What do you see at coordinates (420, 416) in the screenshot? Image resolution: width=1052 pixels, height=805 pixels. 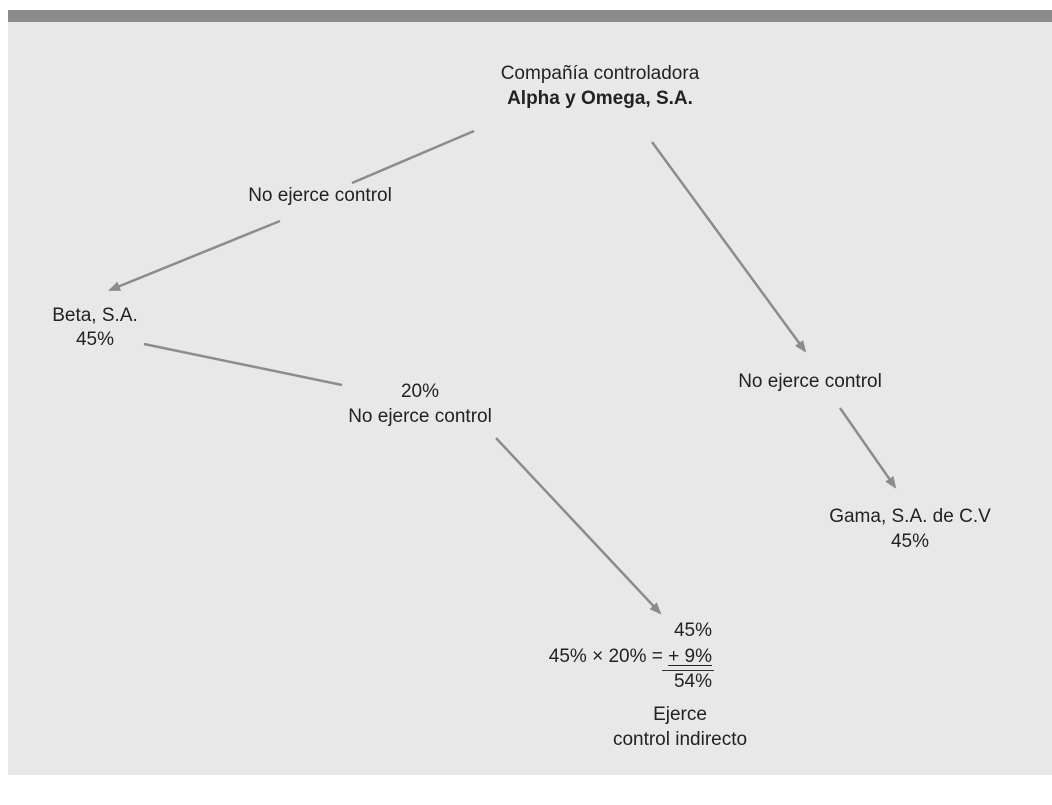 I see `mid-edge-label: No ejerce control` at bounding box center [420, 416].